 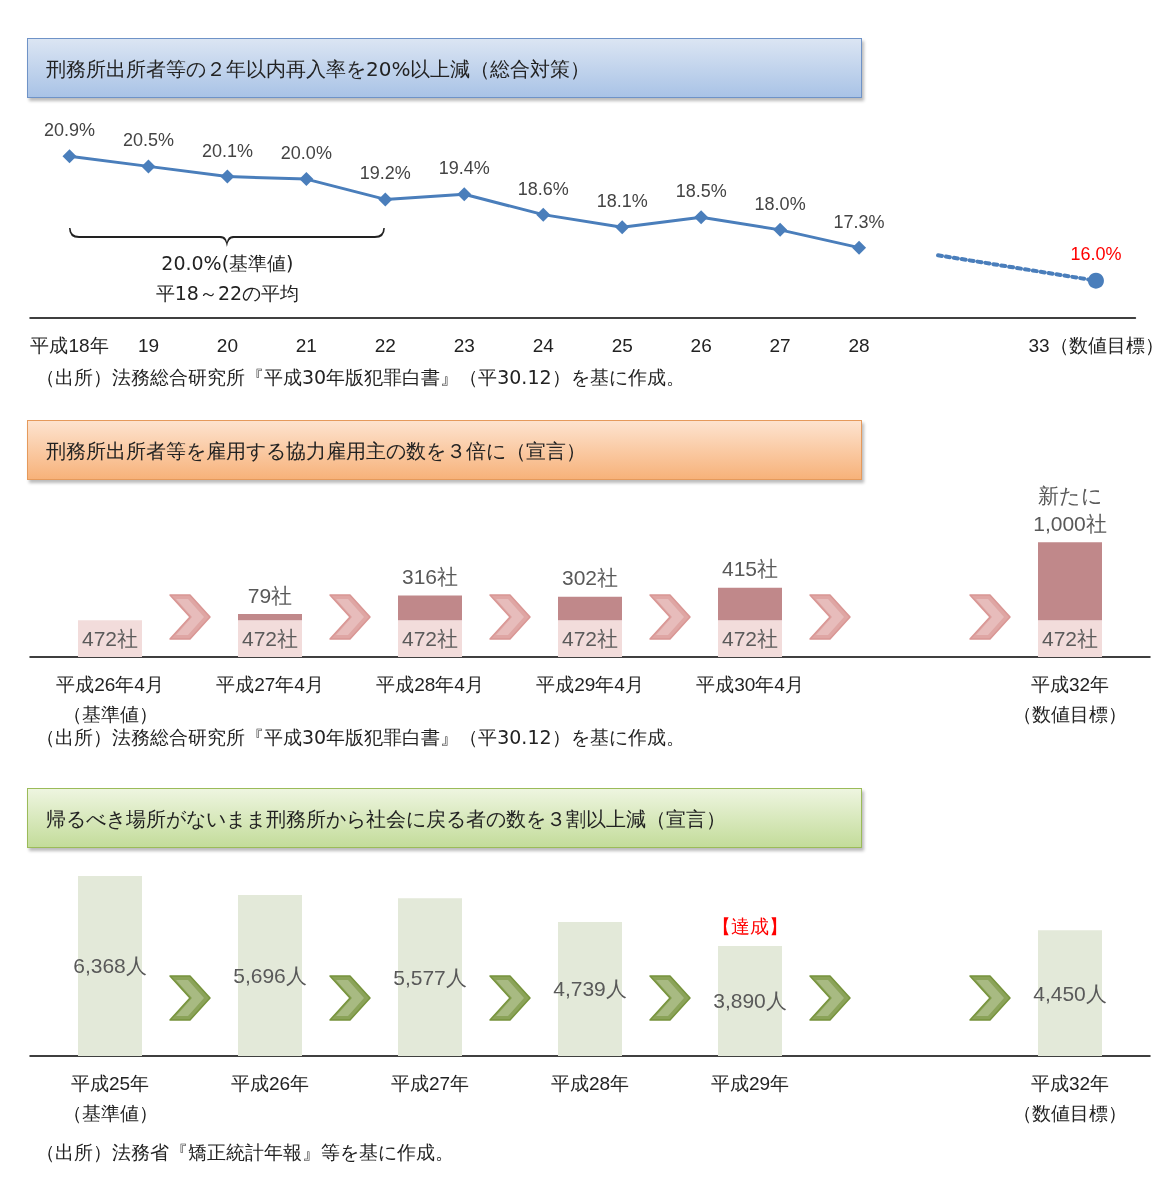 What do you see at coordinates (622, 201) in the screenshot?
I see `data-label: 18.1%` at bounding box center [622, 201].